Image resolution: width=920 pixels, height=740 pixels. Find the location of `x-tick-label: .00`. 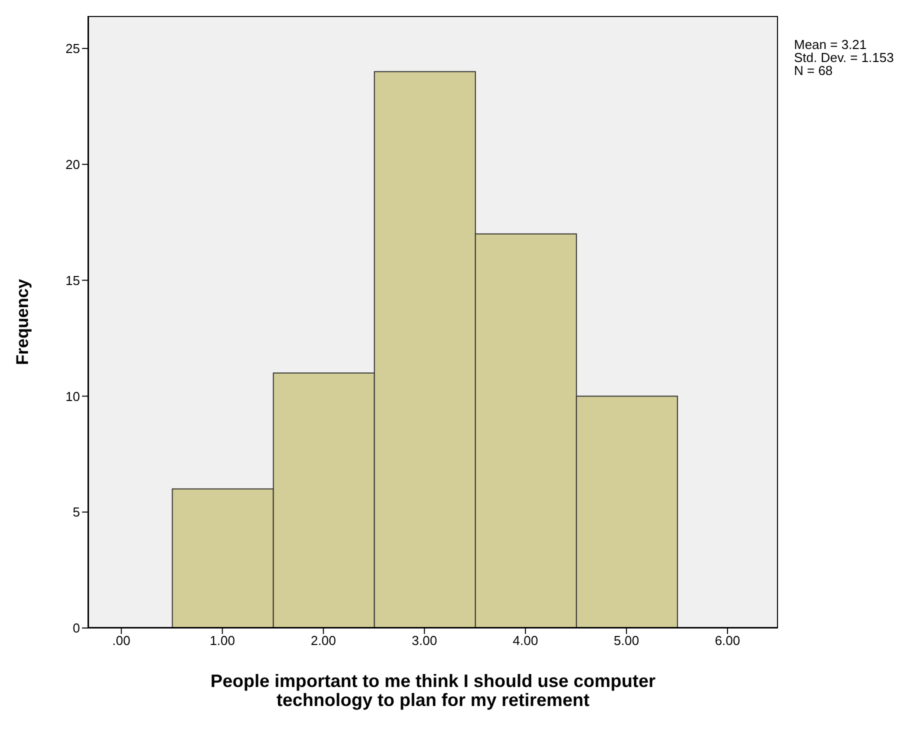

x-tick-label: .00 is located at coordinates (121, 640).